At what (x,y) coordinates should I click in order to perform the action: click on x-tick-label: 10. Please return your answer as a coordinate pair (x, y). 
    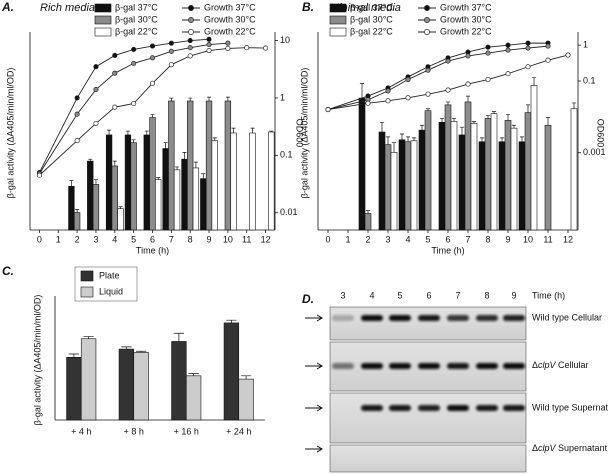
    Looking at the image, I should click on (528, 239).